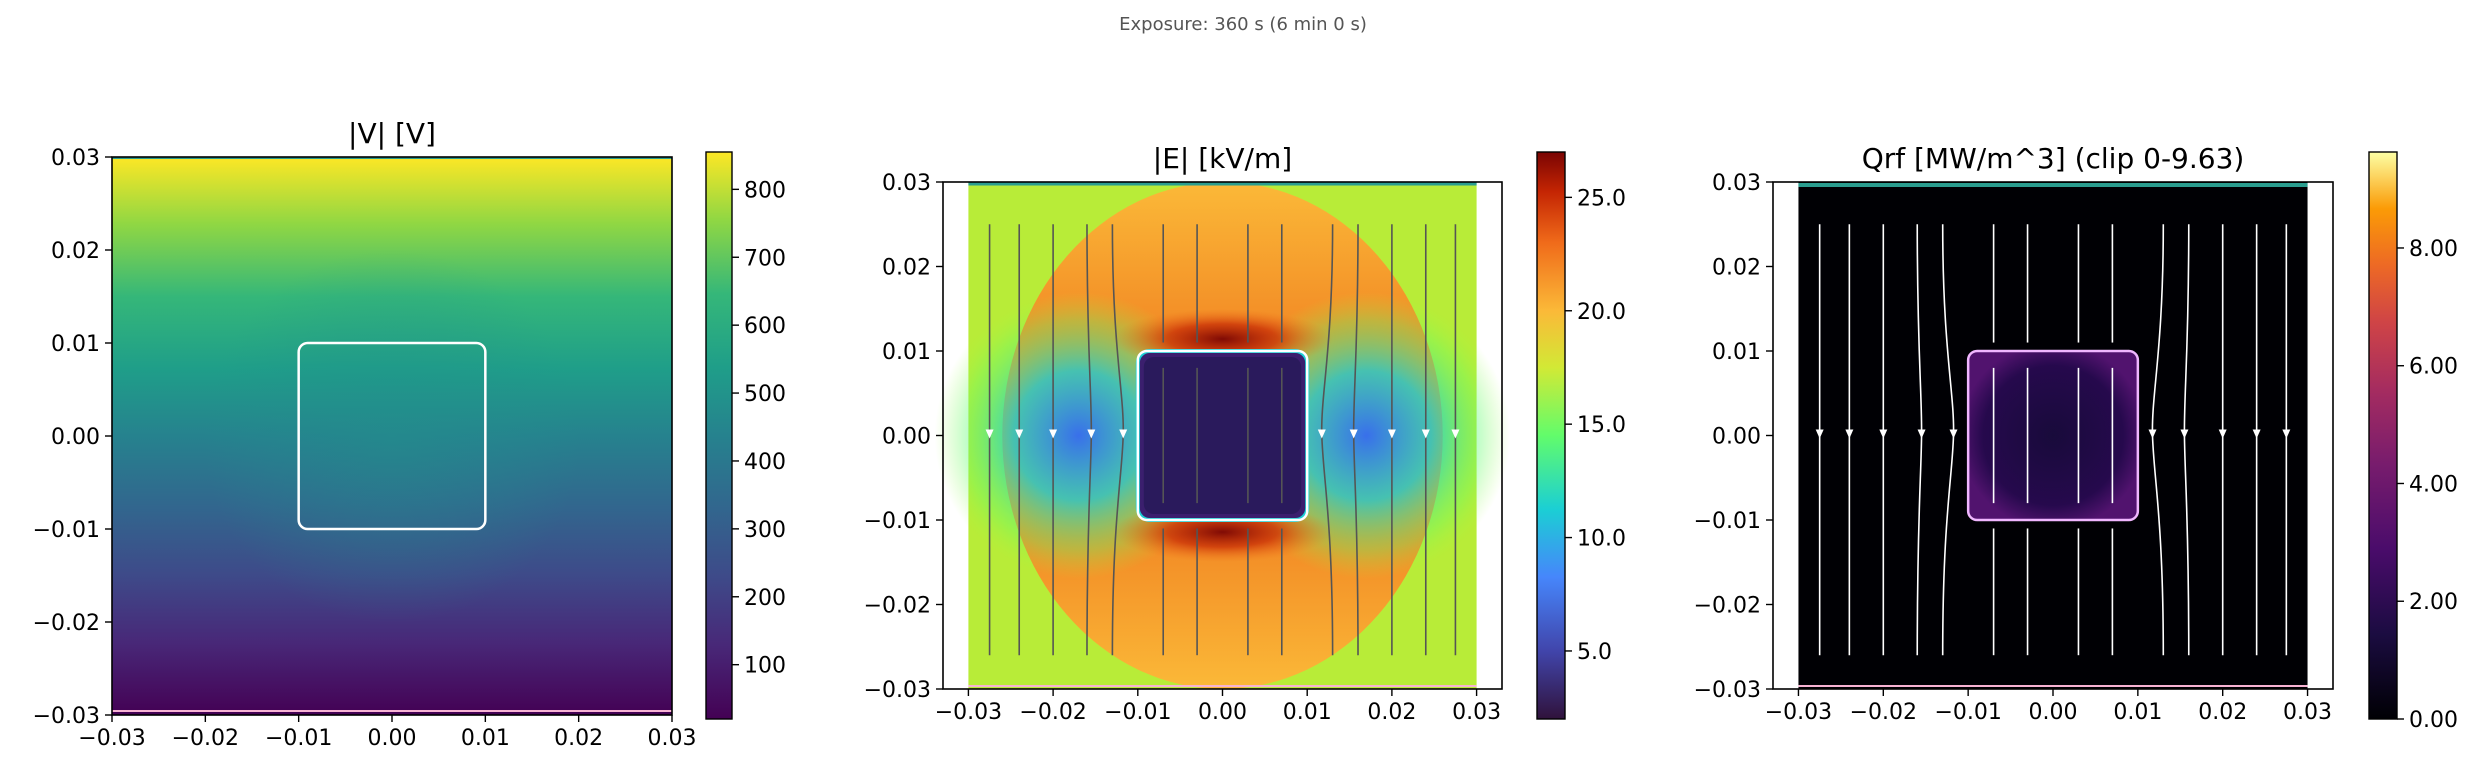  What do you see at coordinates (1601, 312) in the screenshot?
I see `colorbar-tick-label: 20.0` at bounding box center [1601, 312].